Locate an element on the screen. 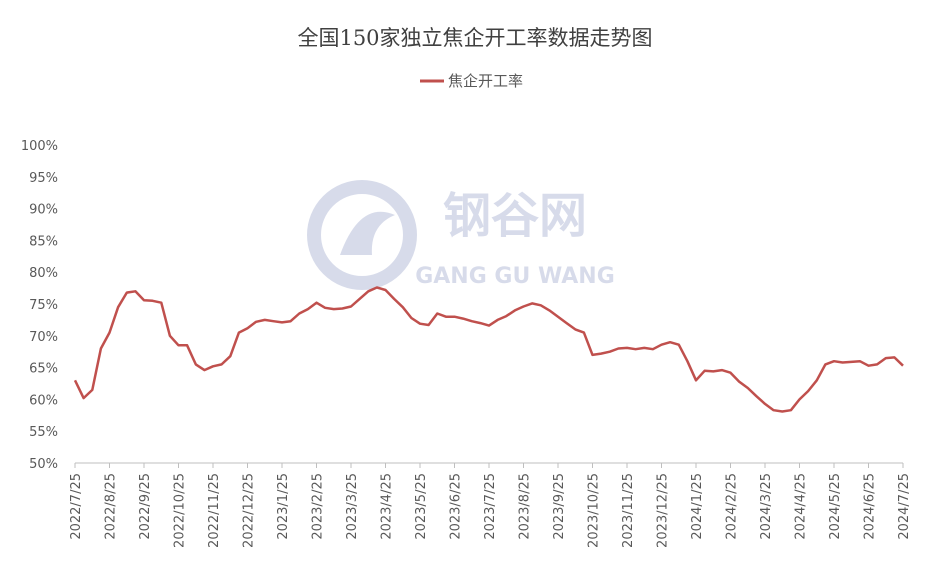 This screenshot has height=569, width=951. watermark-logo is located at coordinates (362, 235).